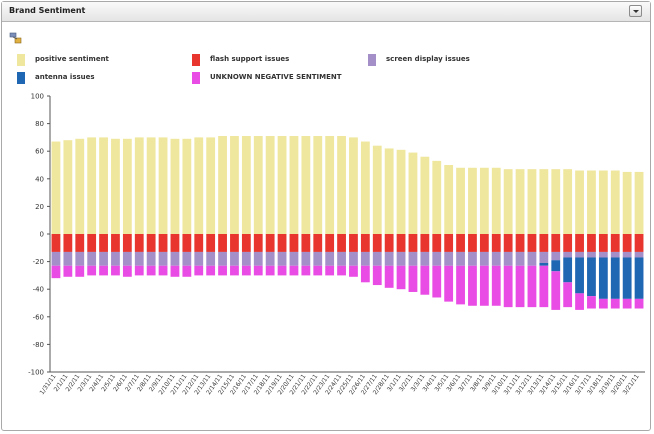  What do you see at coordinates (39, 124) in the screenshot?
I see `y-tick-label: 80` at bounding box center [39, 124].